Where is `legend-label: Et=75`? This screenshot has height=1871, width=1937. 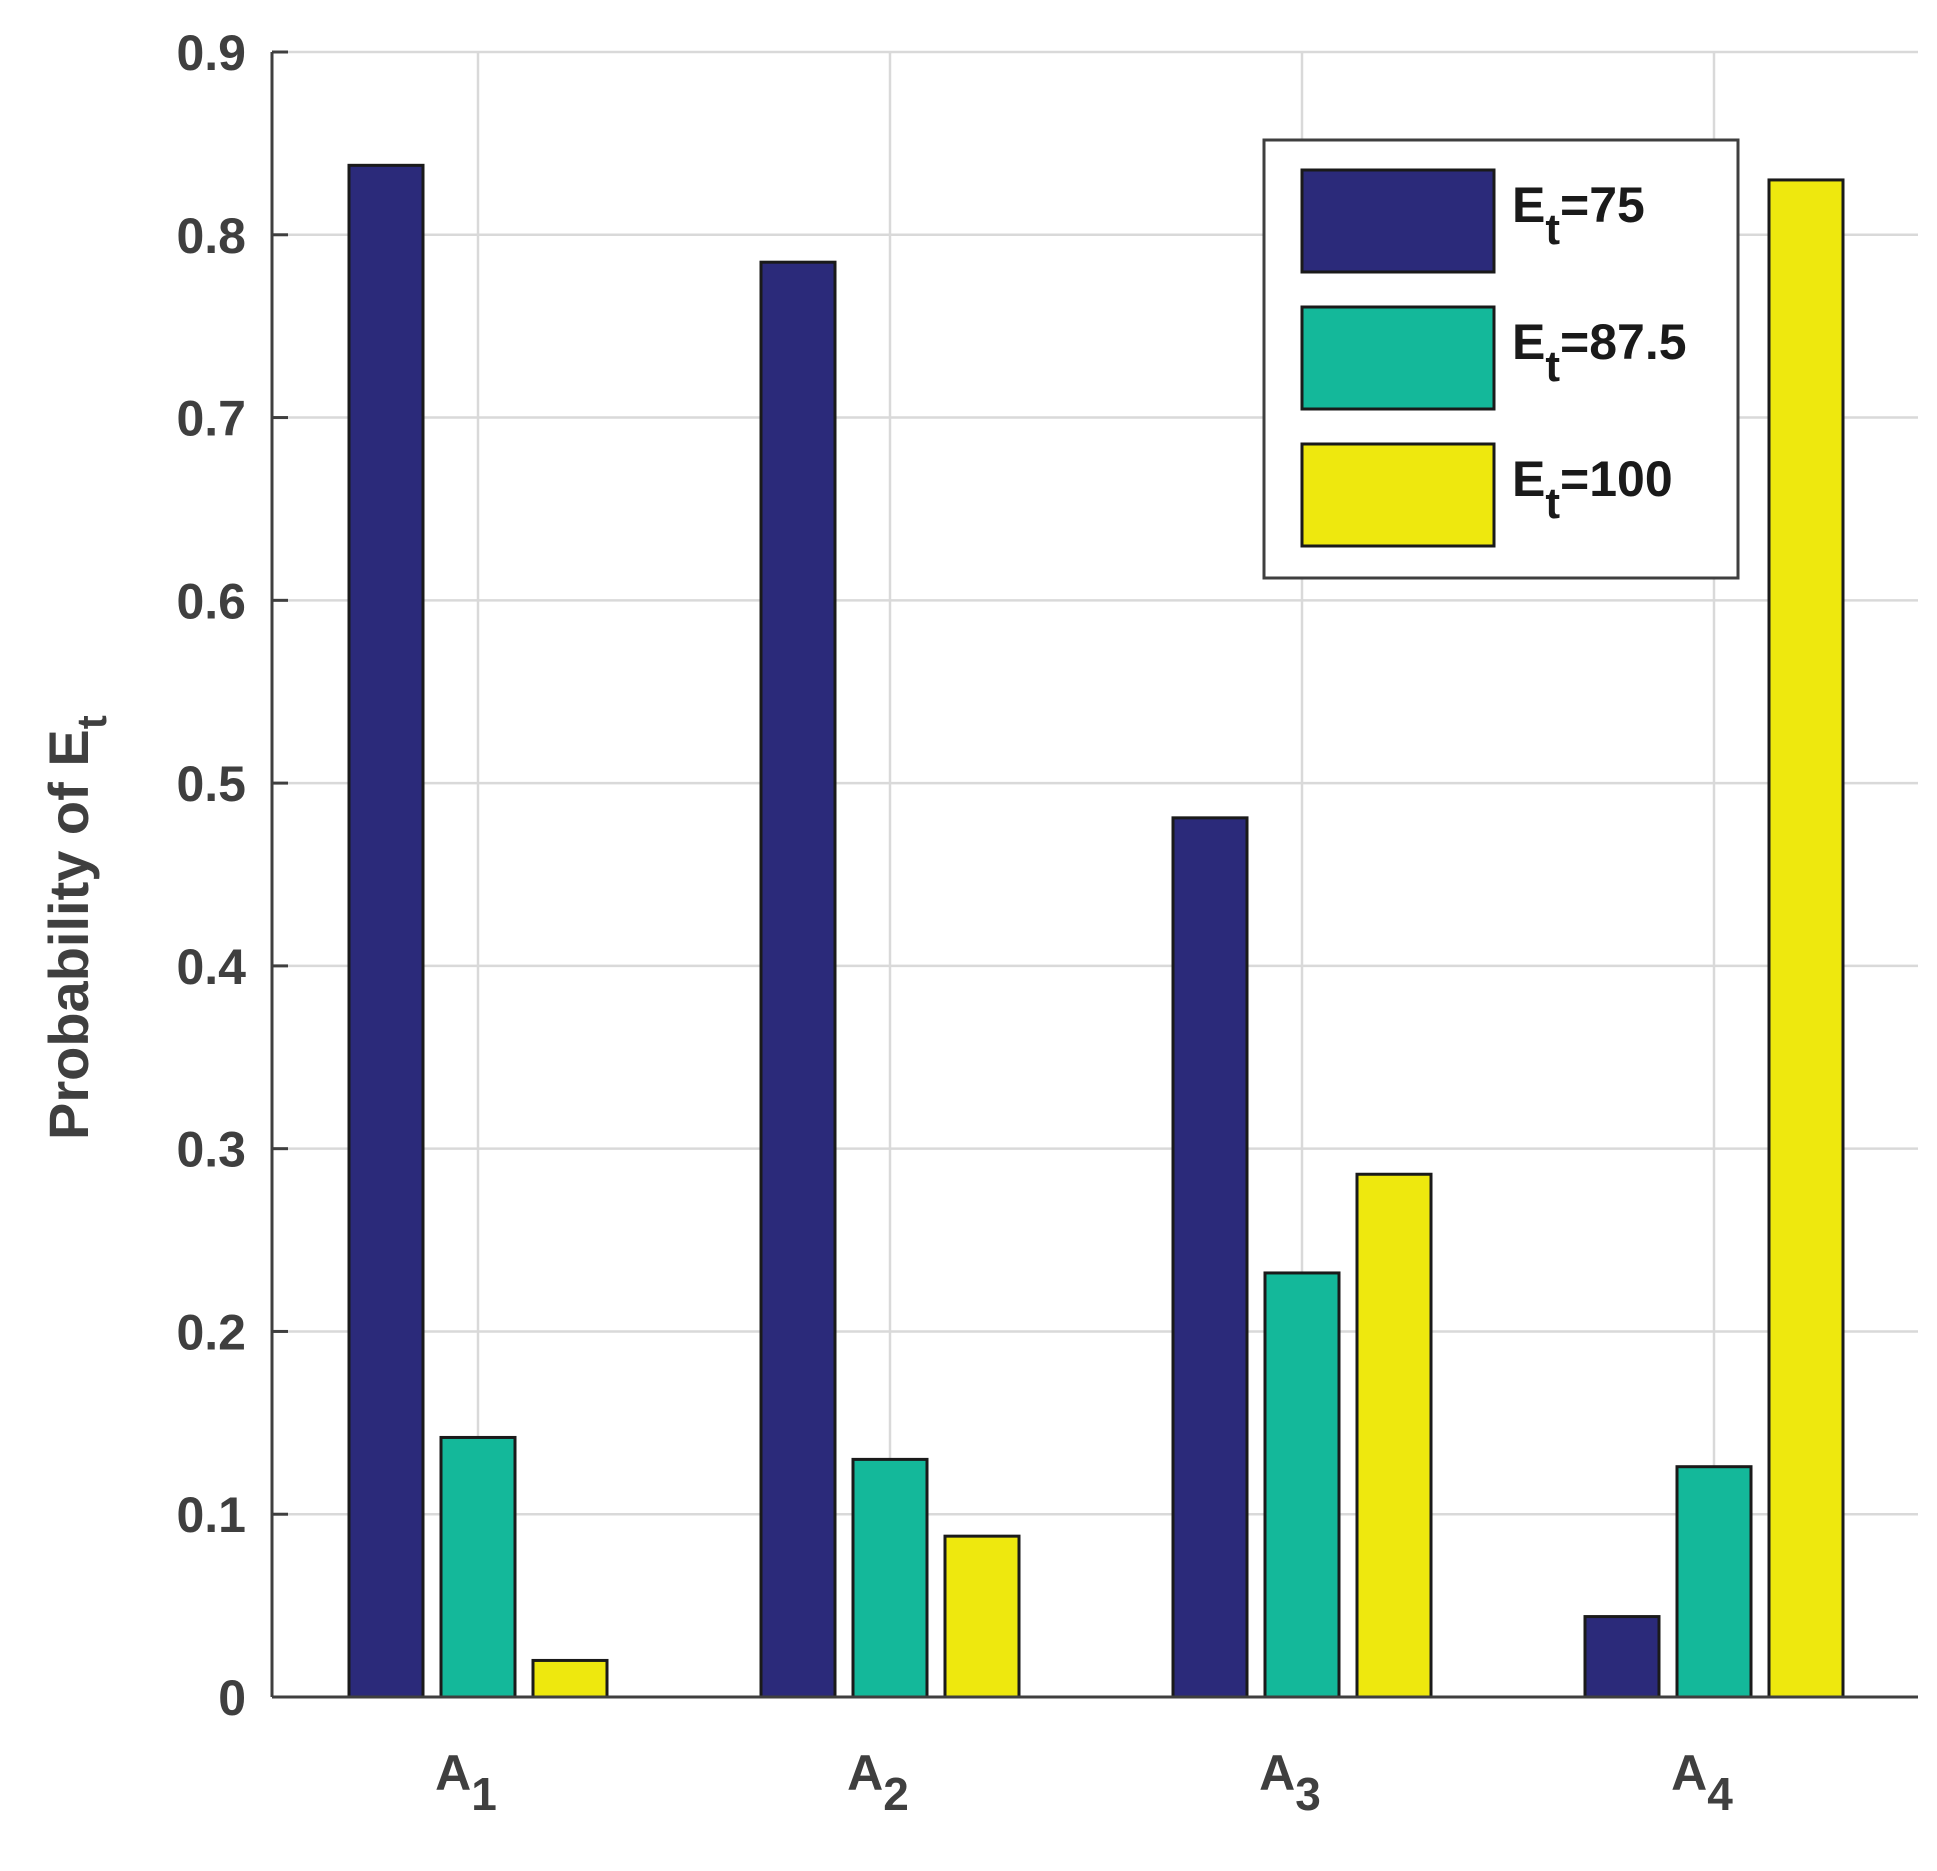
legend-label: Et=75 is located at coordinates (1578, 215).